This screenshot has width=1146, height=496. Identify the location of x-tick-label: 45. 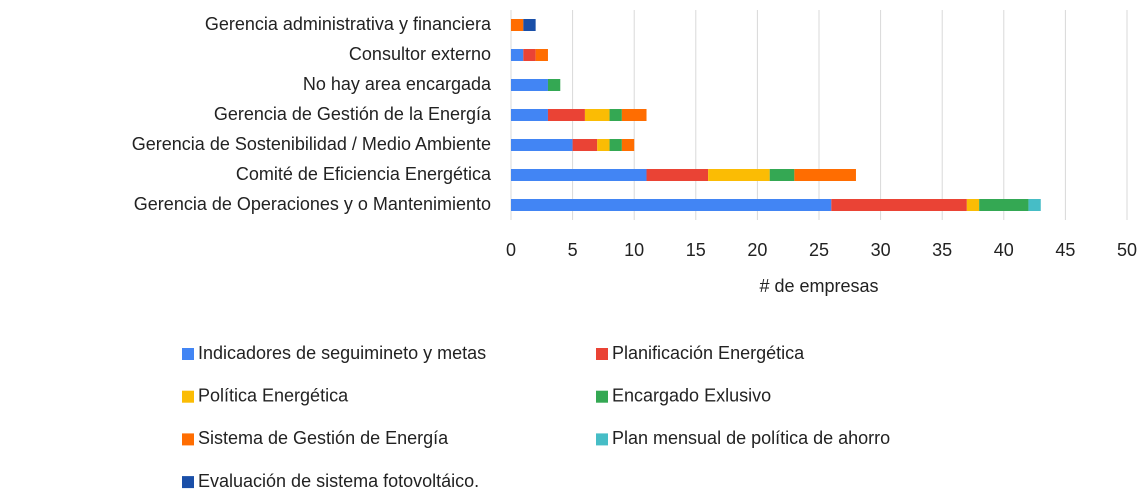
(1065, 250).